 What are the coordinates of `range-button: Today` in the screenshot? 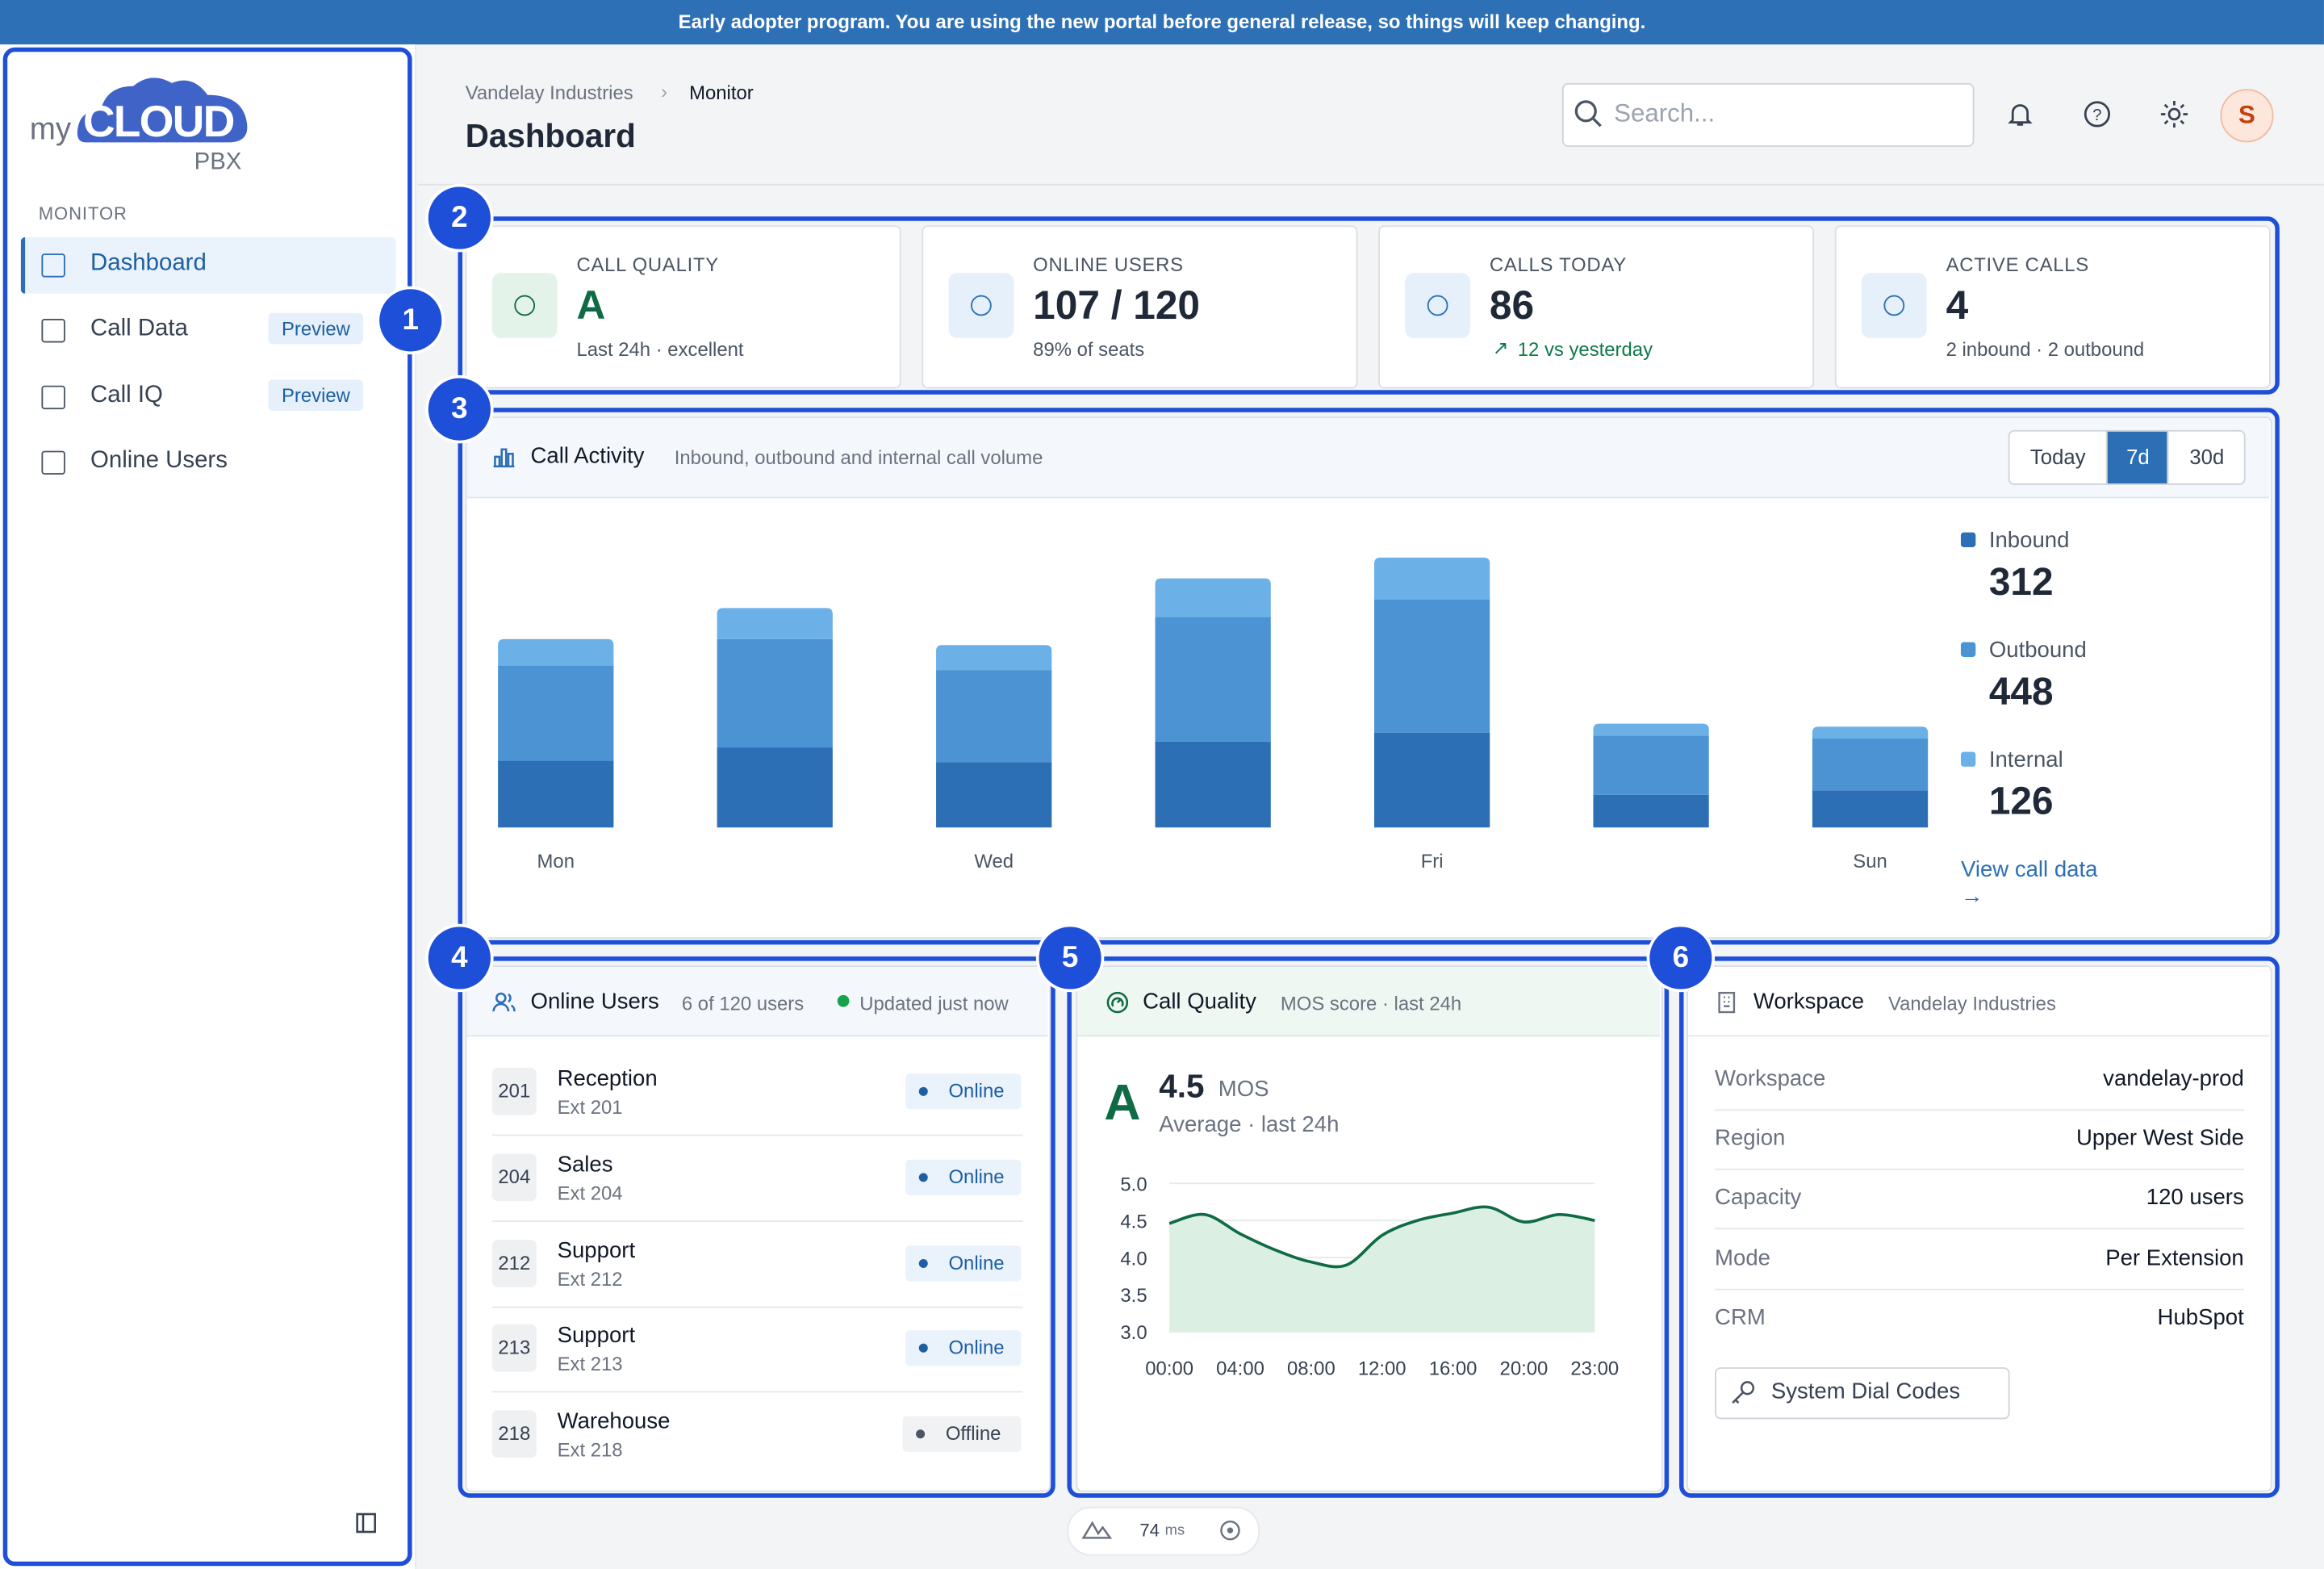 It's located at (2058, 457).